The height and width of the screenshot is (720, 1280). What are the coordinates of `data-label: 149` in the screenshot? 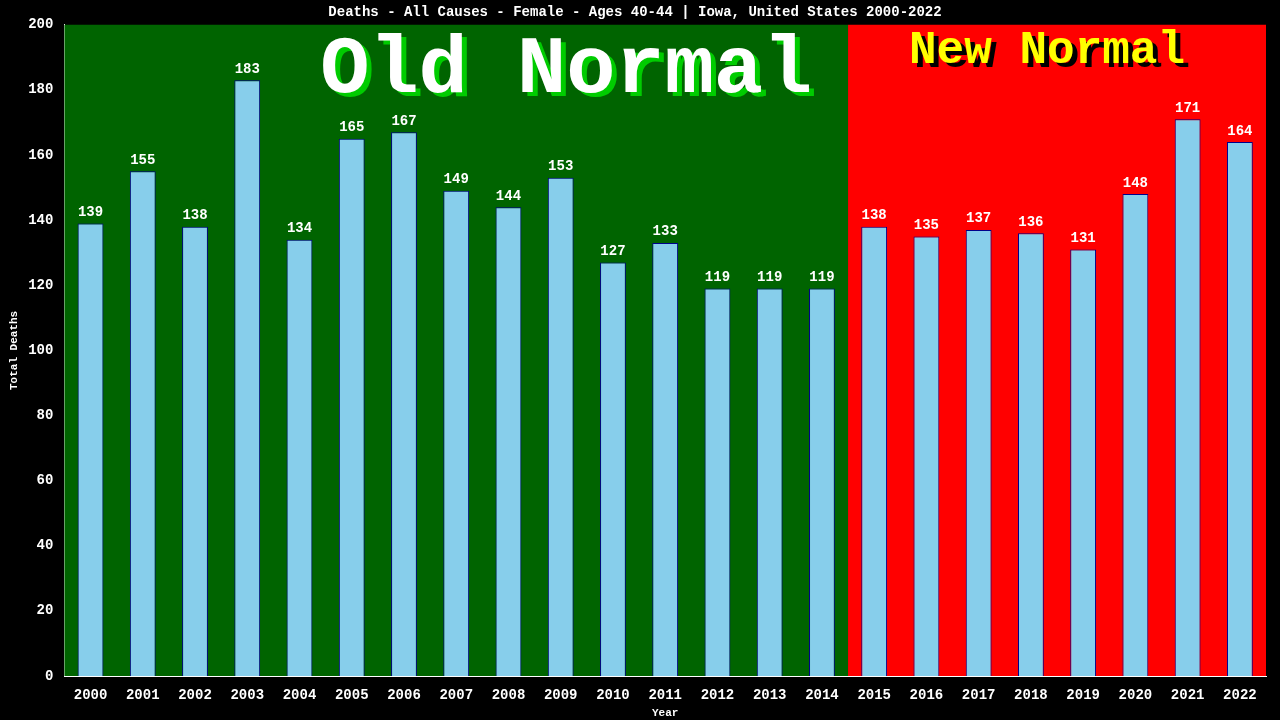 It's located at (456, 179).